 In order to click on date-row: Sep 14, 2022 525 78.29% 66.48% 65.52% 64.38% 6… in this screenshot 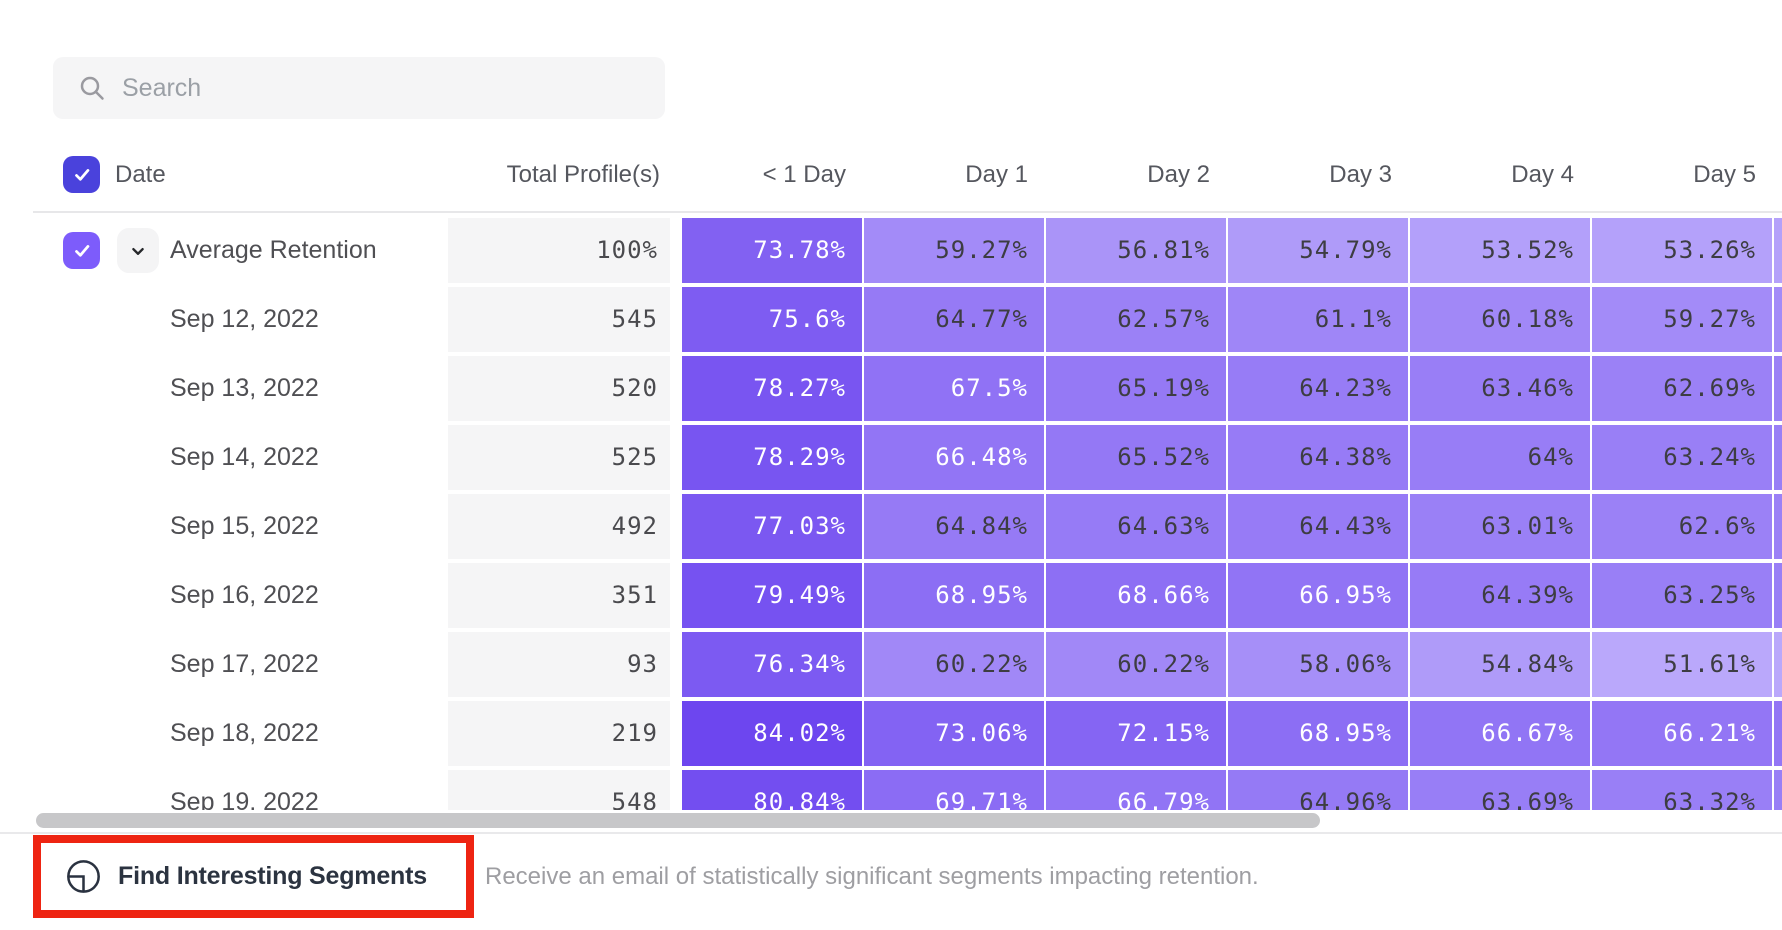, I will do `click(891, 457)`.